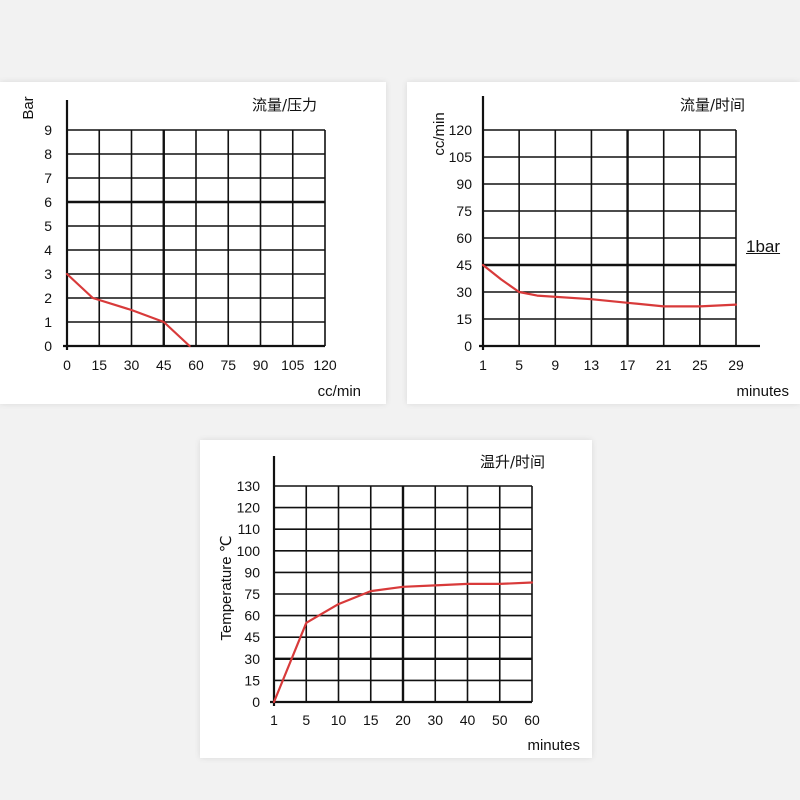  What do you see at coordinates (28, 107) in the screenshot?
I see `pressure-y-axis-label: Bar` at bounding box center [28, 107].